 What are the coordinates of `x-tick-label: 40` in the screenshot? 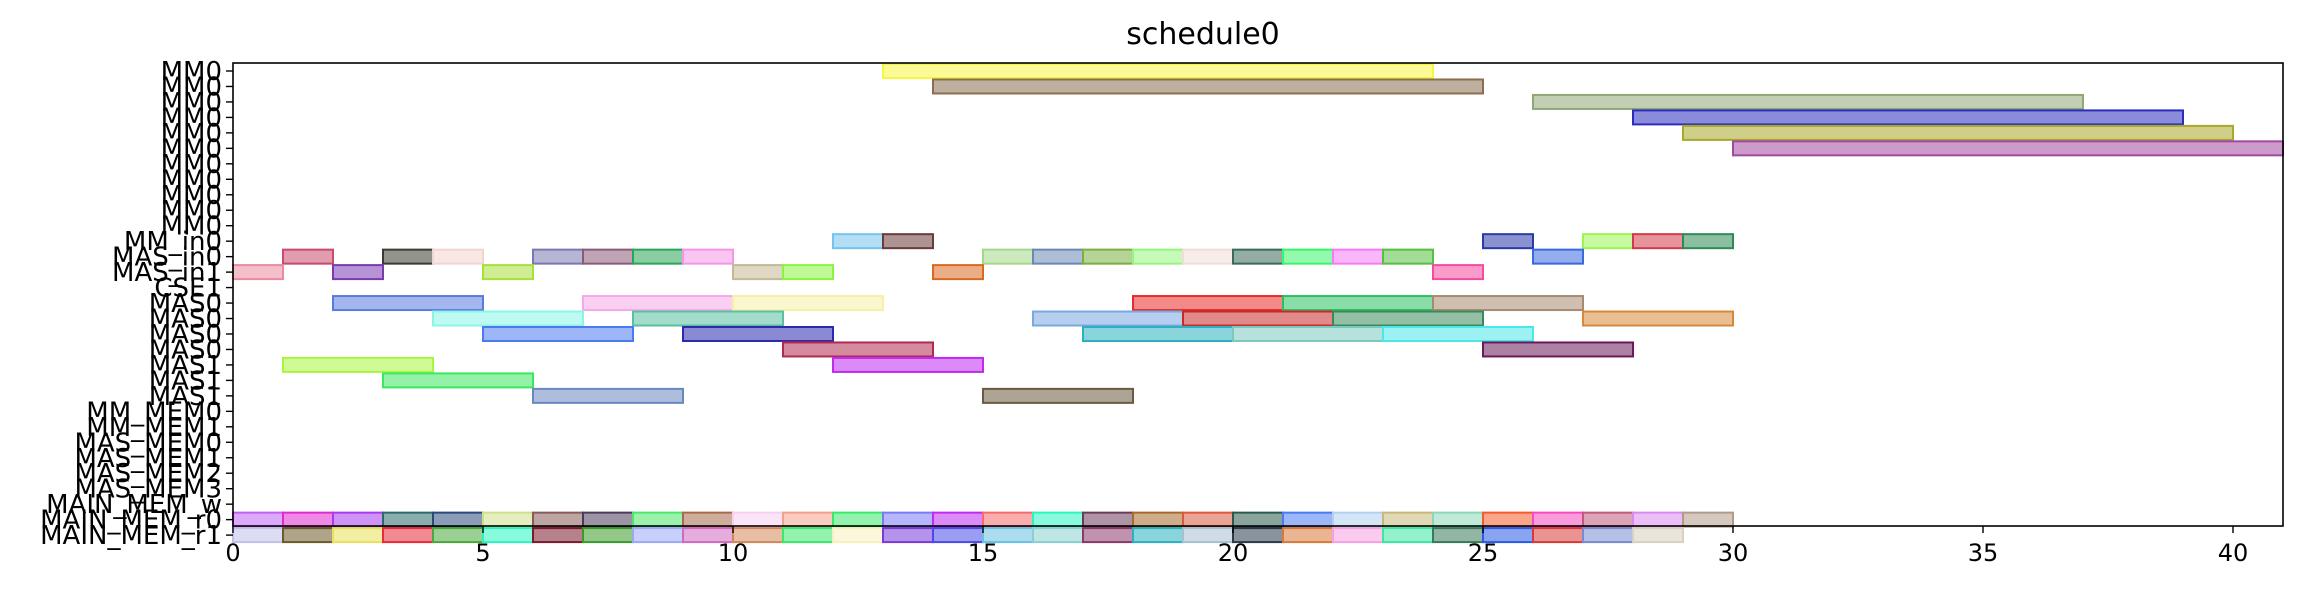 It's located at (2233, 553).